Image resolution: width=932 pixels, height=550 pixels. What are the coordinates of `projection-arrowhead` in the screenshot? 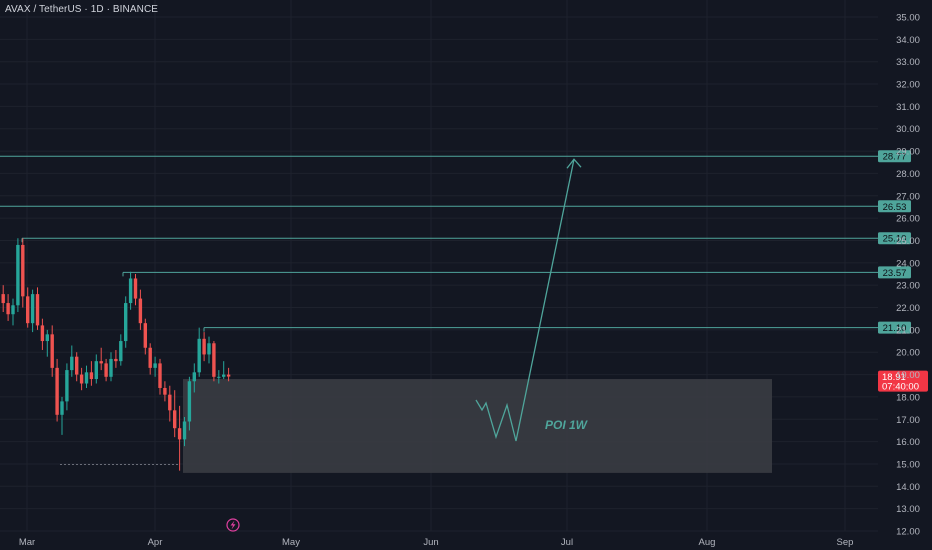 It's located at (574, 163).